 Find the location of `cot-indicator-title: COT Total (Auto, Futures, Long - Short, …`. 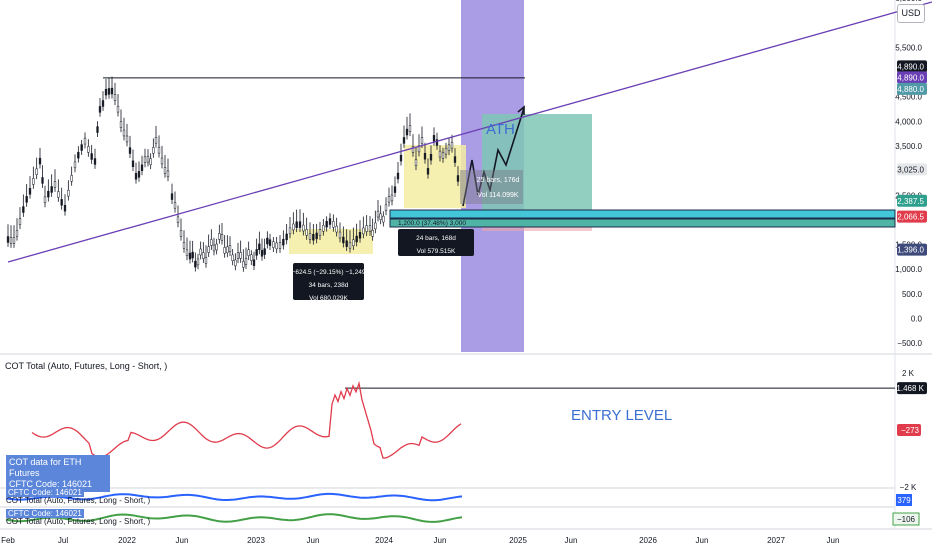

cot-indicator-title: COT Total (Auto, Futures, Long - Short, … is located at coordinates (86, 366).